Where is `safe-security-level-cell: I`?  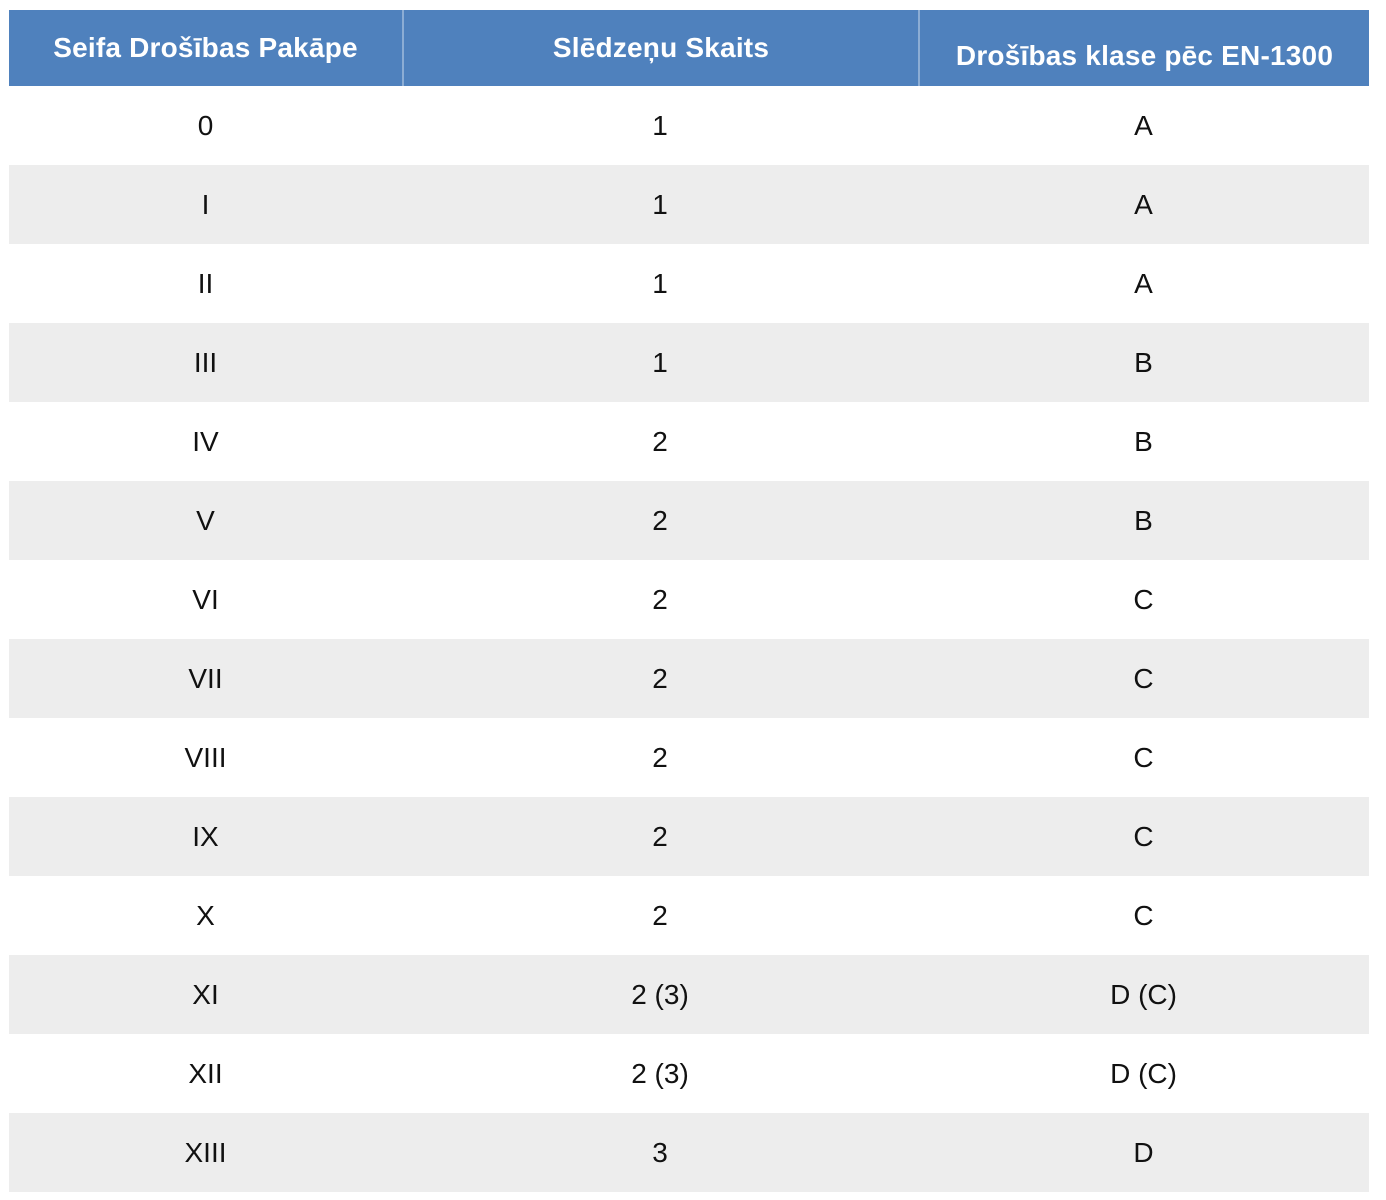
safe-security-level-cell: I is located at coordinates (205, 204).